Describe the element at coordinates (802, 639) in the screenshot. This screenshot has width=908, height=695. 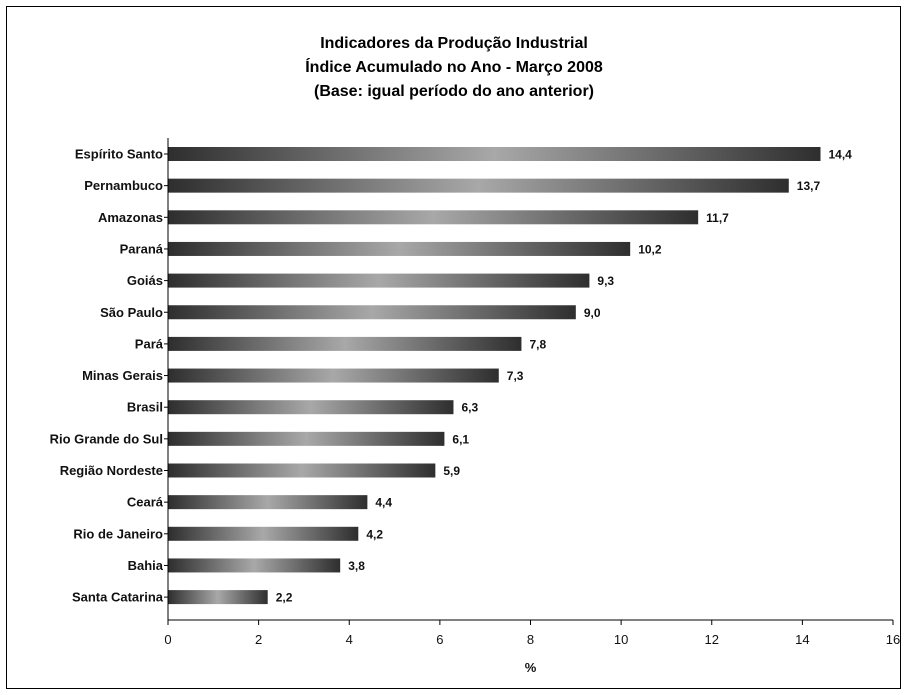
I see `x-tick-label: 14` at that location.